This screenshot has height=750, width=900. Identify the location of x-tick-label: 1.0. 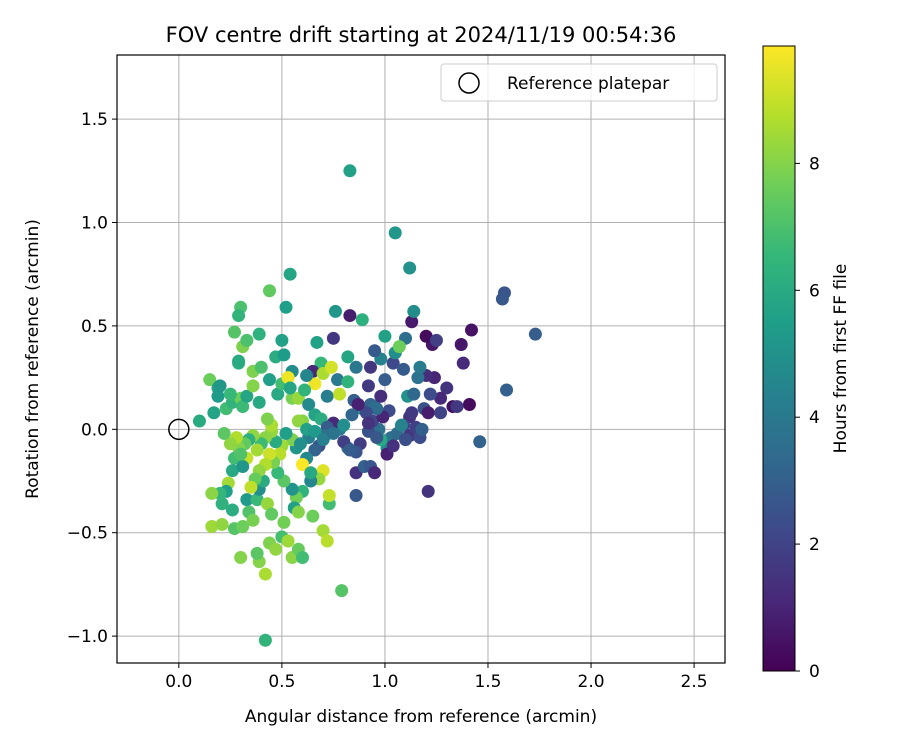
(384, 682).